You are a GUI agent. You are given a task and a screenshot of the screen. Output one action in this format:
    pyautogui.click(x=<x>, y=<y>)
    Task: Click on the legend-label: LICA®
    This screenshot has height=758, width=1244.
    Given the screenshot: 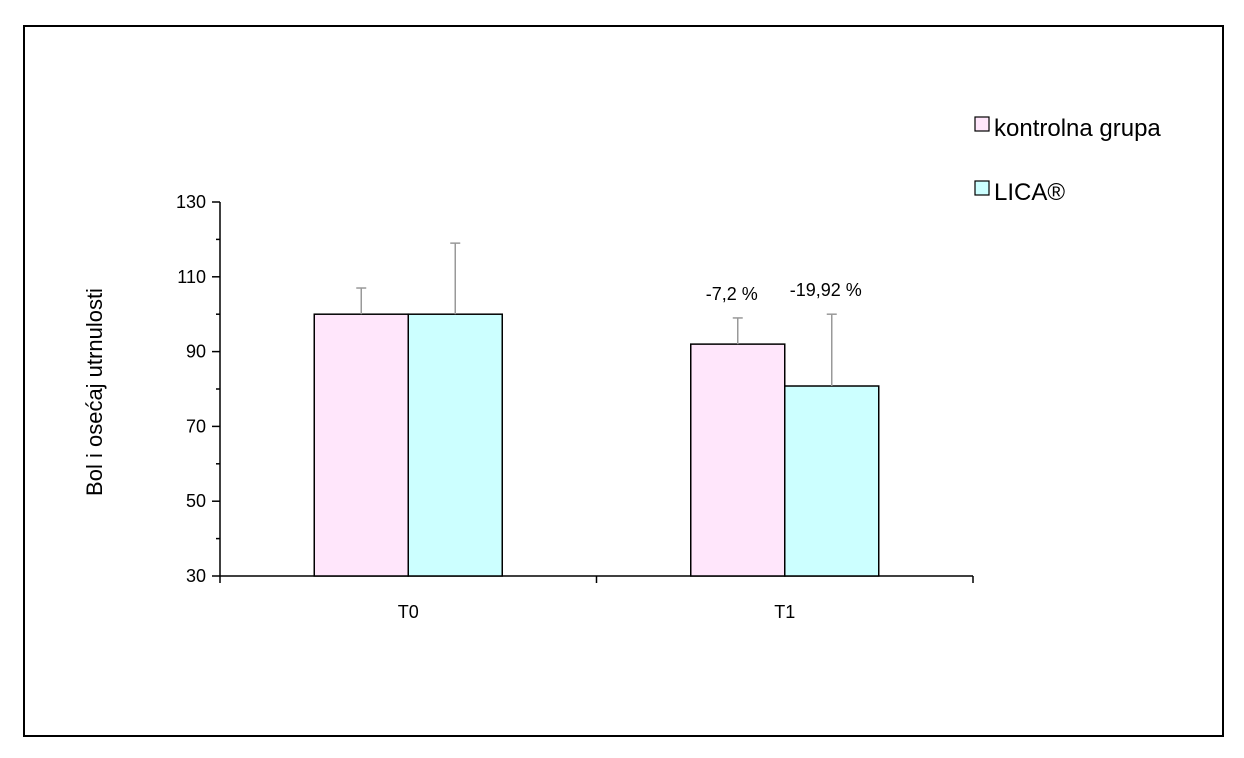 What is the action you would take?
    pyautogui.click(x=1029, y=192)
    